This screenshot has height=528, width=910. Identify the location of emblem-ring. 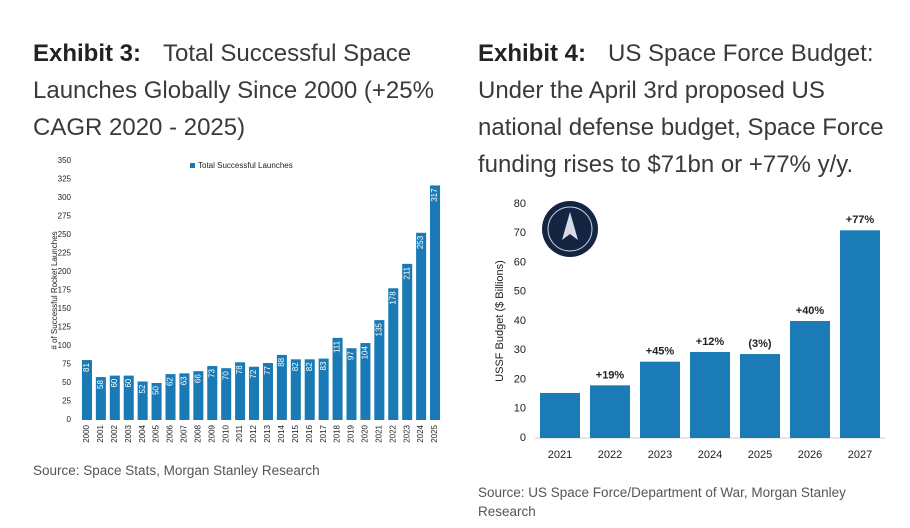
(570, 229).